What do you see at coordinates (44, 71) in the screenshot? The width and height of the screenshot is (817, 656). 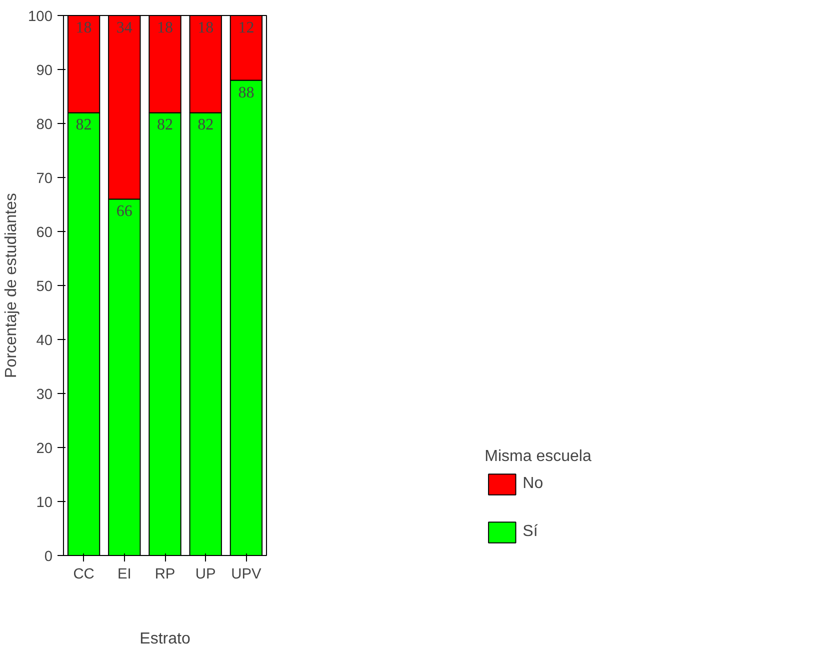 I see `y-tick-label: 90` at bounding box center [44, 71].